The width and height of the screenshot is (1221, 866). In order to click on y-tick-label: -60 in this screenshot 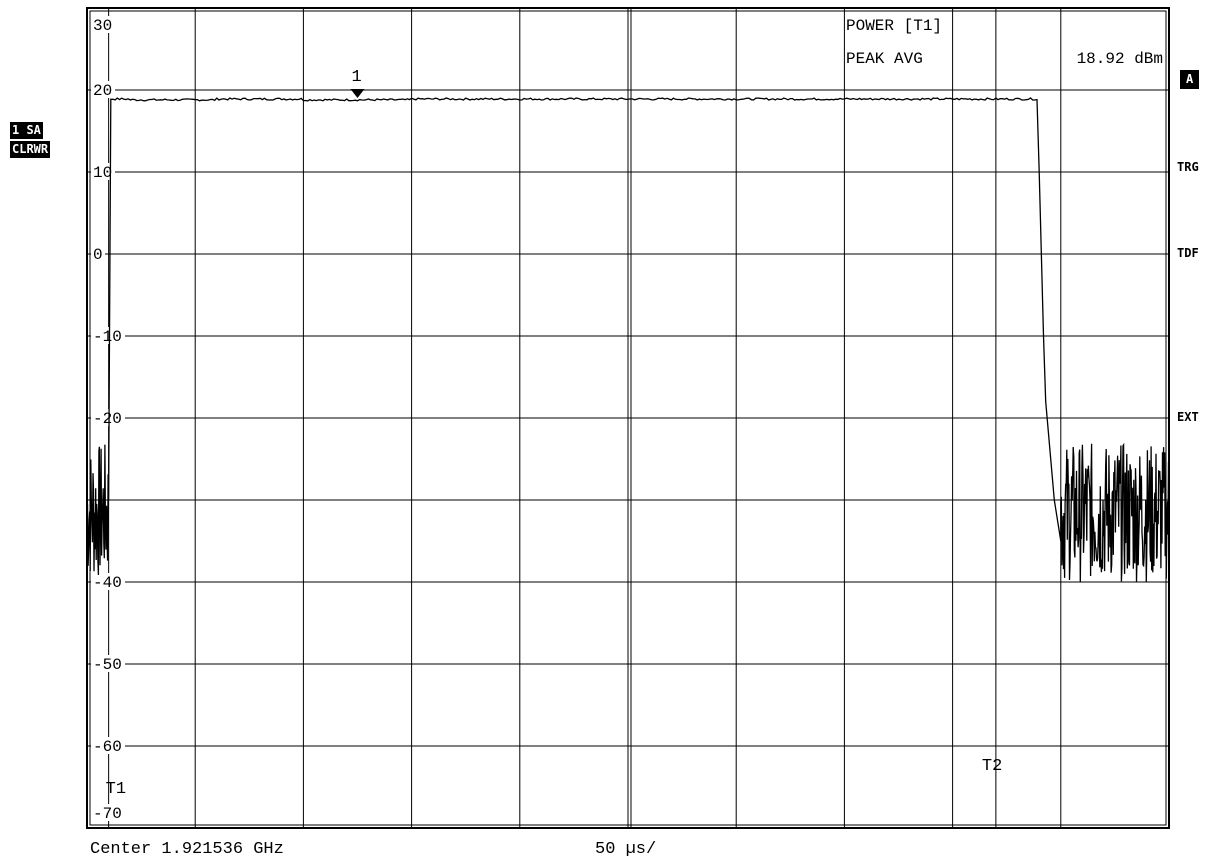, I will do `click(107, 747)`.